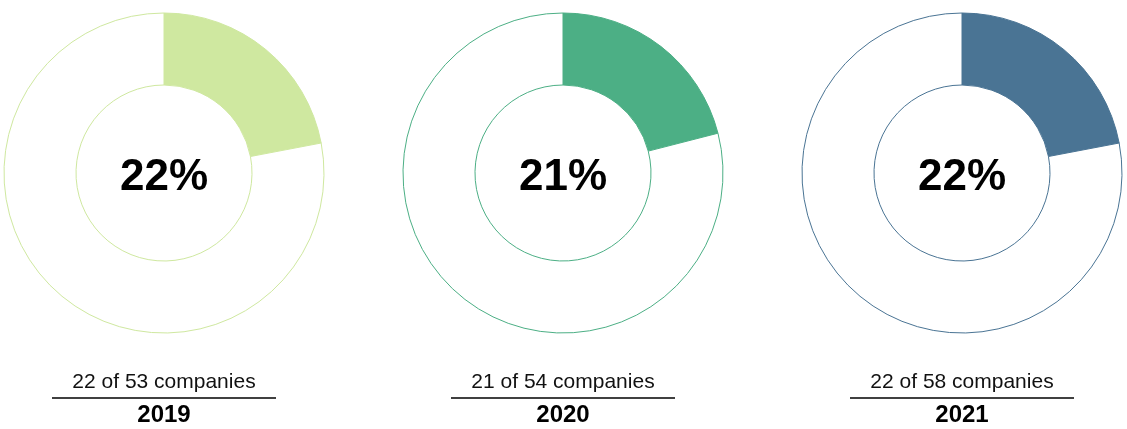 The width and height of the screenshot is (1127, 429). I want to click on text: 21%, so click(563, 174).